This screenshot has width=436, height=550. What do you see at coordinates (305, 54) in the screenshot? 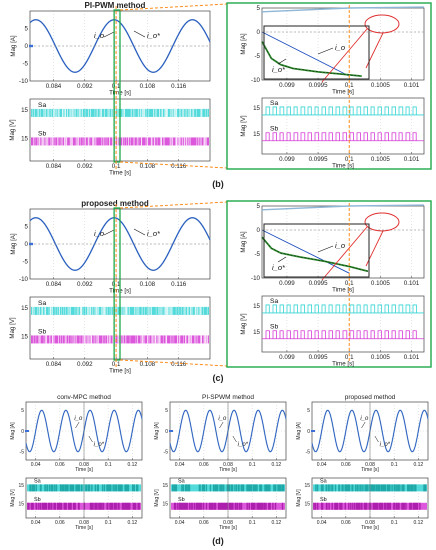
I see `series-current-ramp` at bounding box center [305, 54].